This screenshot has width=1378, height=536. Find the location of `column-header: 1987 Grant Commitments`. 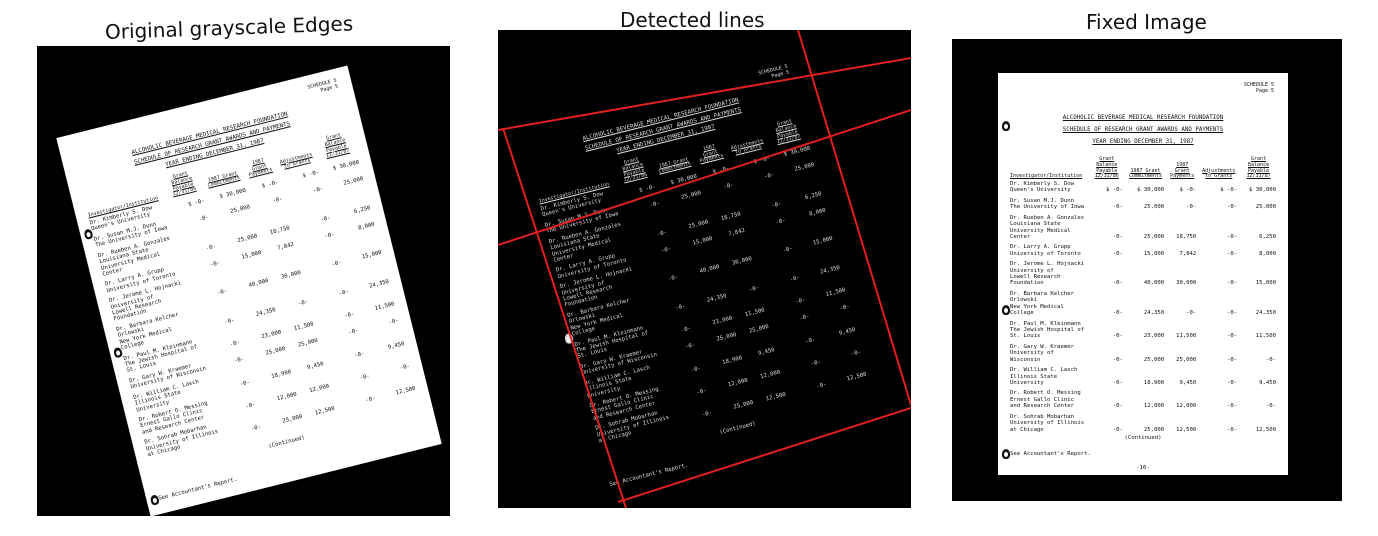

column-header: 1987 Grant Commitments is located at coordinates (1145, 173).